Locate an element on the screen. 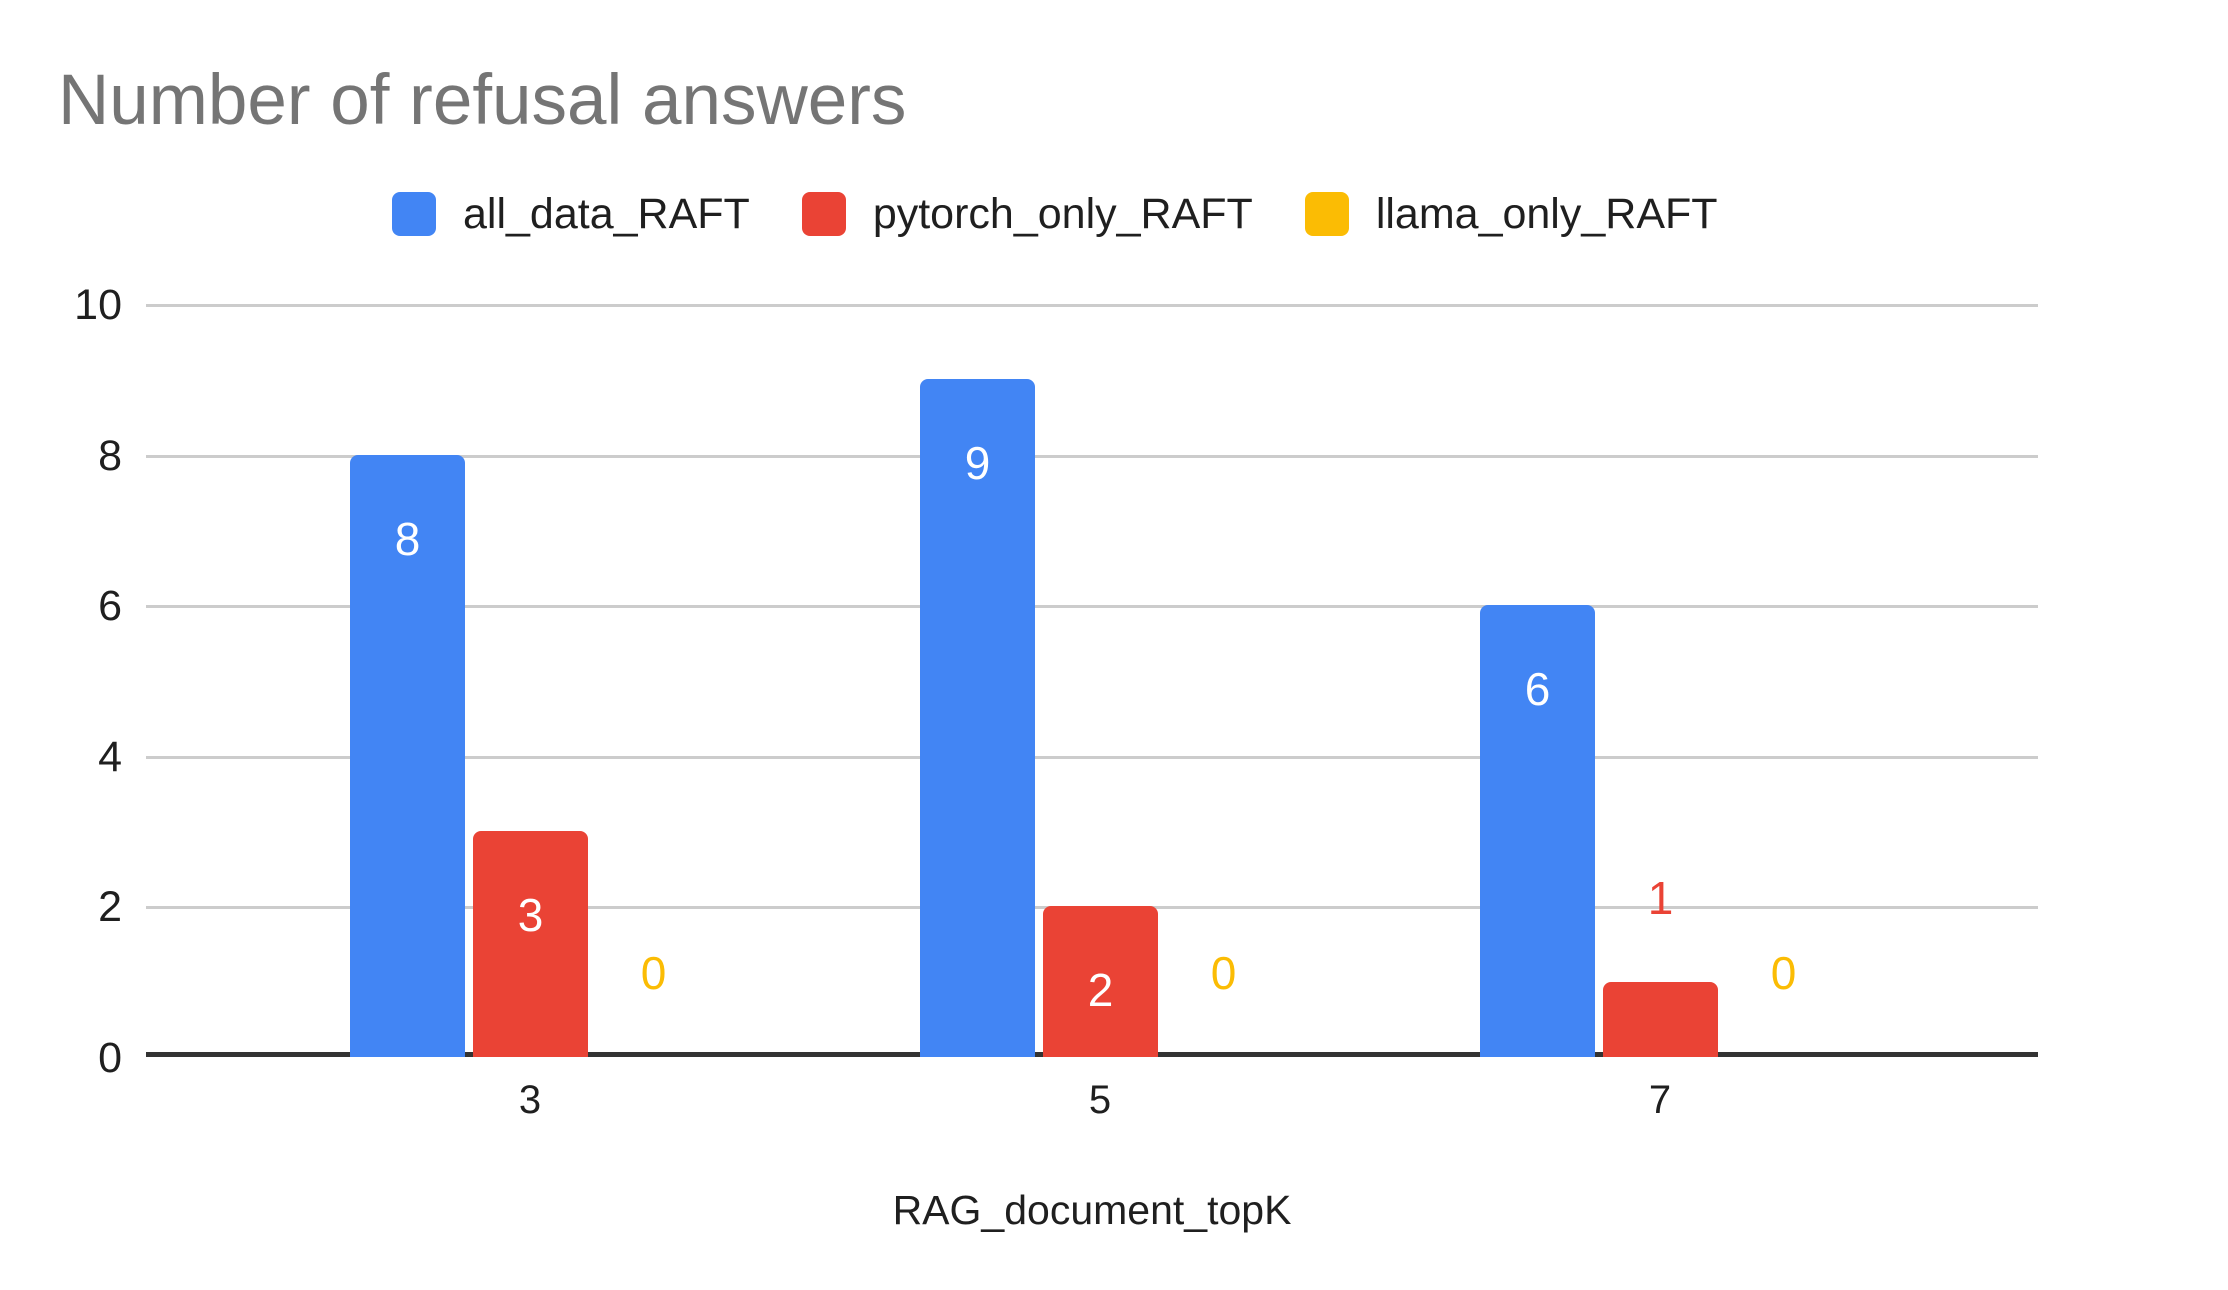 This screenshot has width=2228, height=1290. bar-value-label: 3 is located at coordinates (530, 915).